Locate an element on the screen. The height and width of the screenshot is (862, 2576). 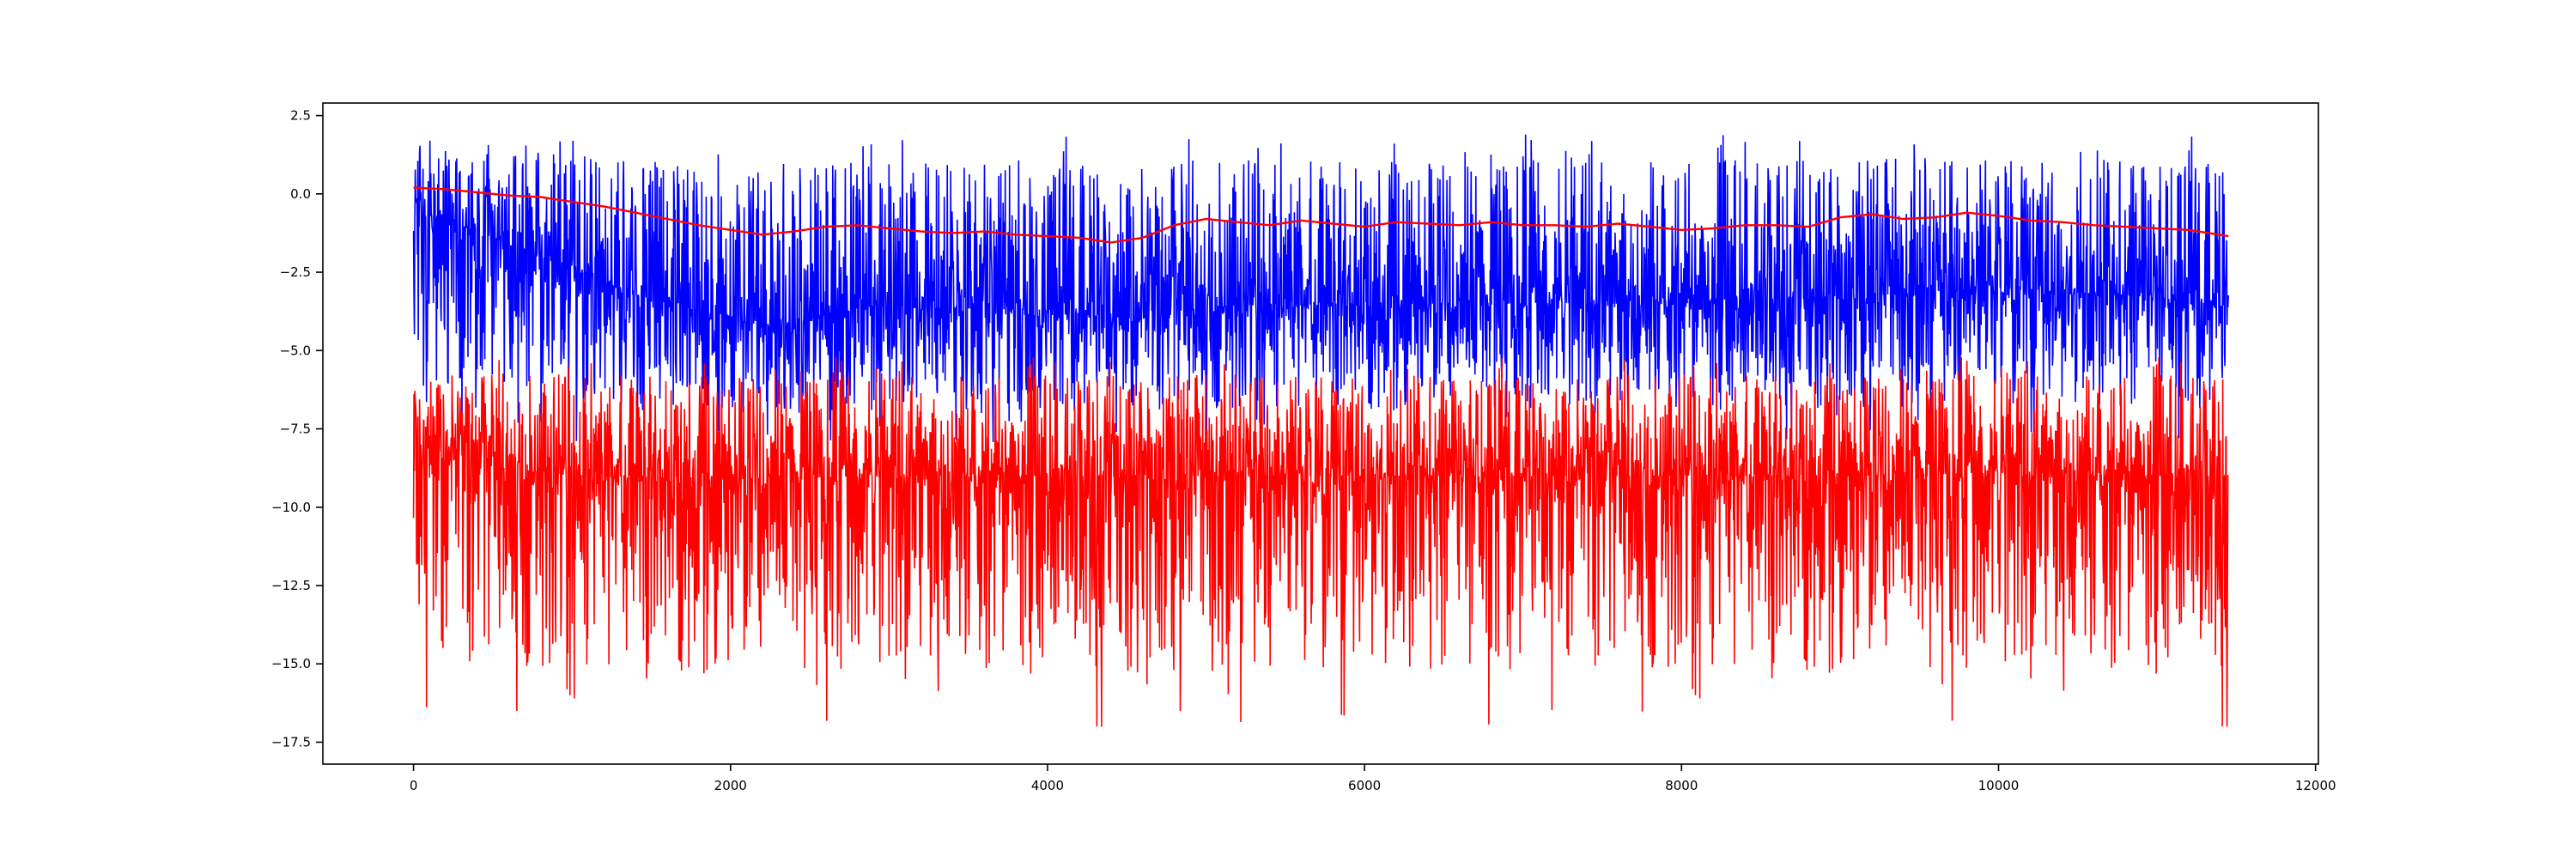
x-tick-label: 0 is located at coordinates (414, 785).